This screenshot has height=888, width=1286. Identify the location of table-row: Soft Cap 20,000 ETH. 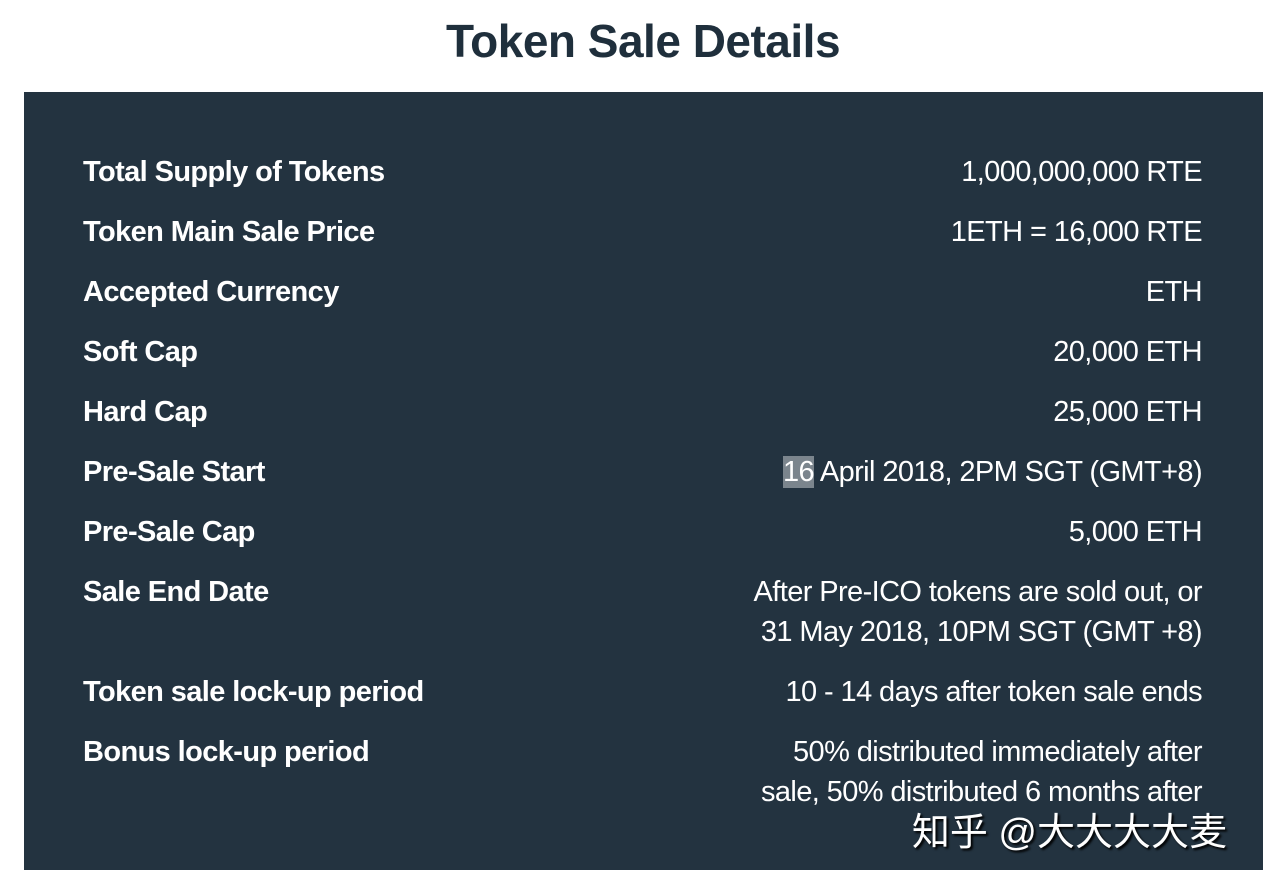
(643, 352).